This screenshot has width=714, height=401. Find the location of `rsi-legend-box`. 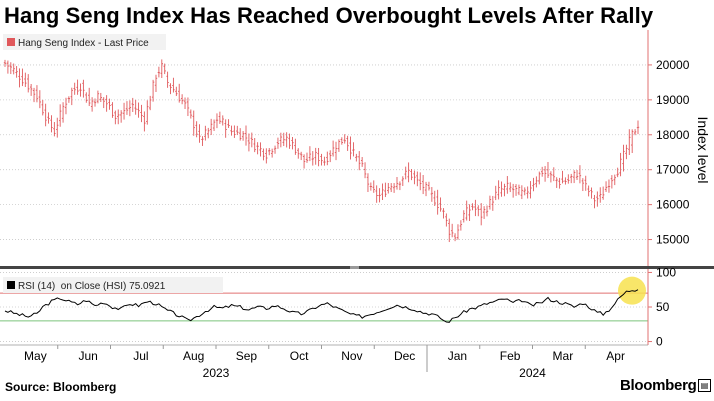

rsi-legend-box is located at coordinates (113, 285).